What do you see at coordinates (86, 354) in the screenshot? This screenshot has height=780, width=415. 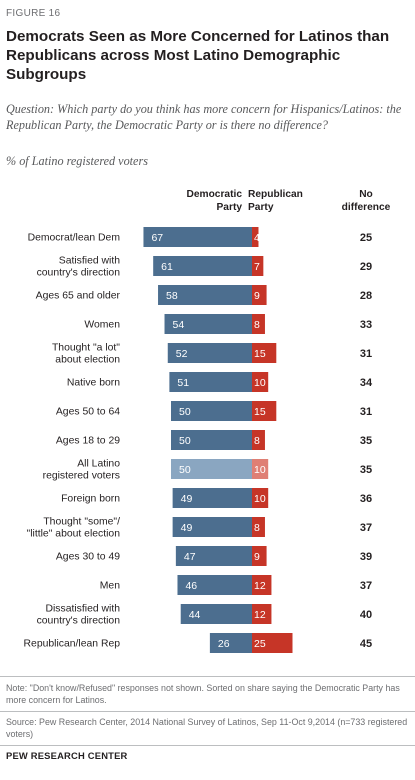 I see `category-label: Thought "a lot" about election` at bounding box center [86, 354].